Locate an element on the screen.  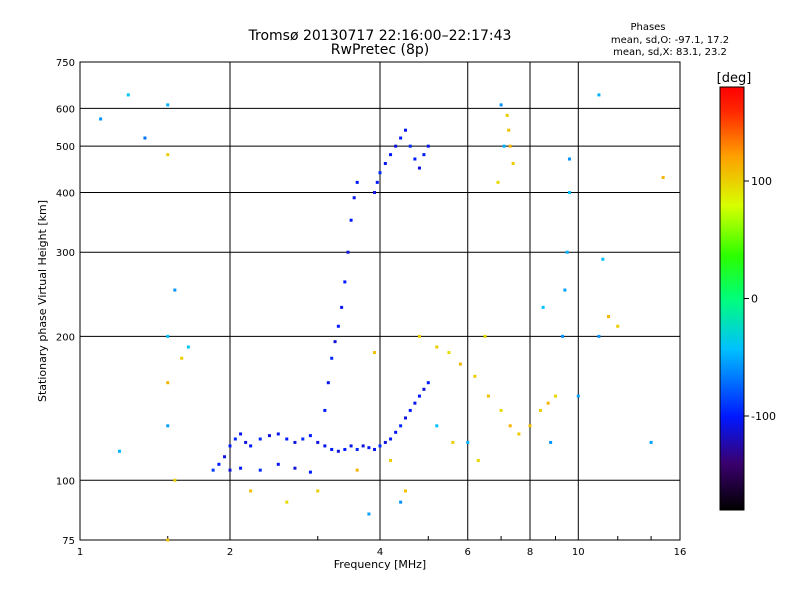
colorbar-tick-label: 0 is located at coordinates (754, 299).